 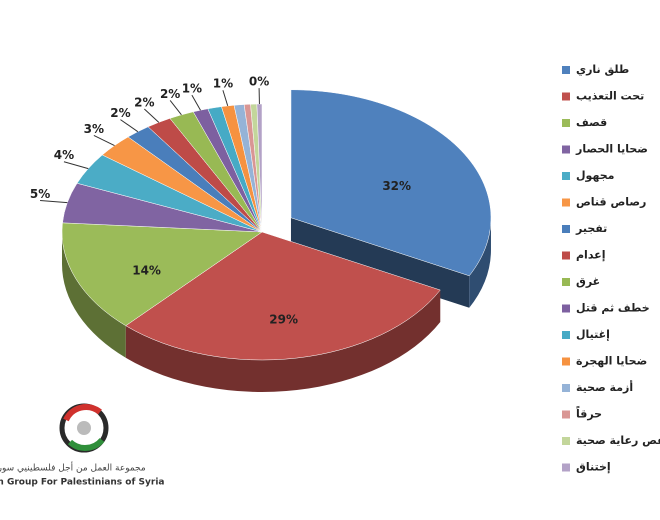 I want to click on legend-label: إختناق, so click(x=593, y=467).